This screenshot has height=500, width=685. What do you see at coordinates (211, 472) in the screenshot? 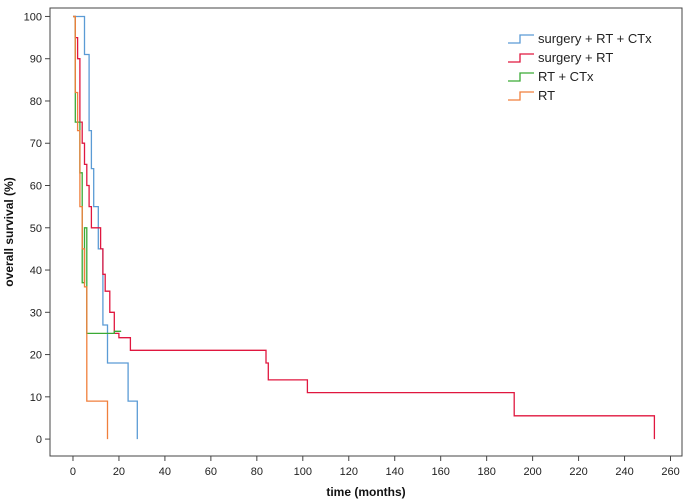
I see `x-tick-label: 60` at bounding box center [211, 472].